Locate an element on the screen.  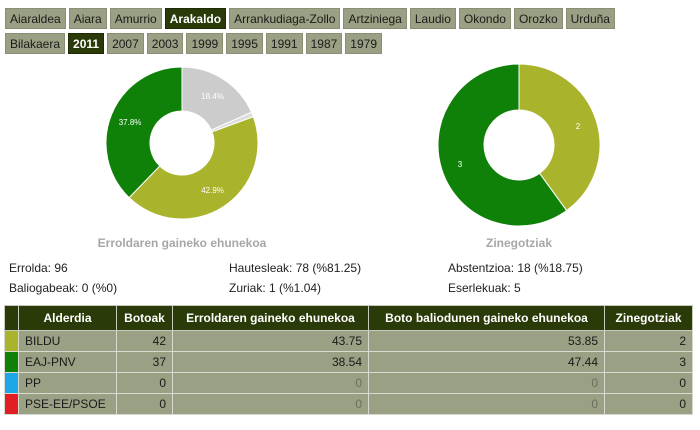
councillors-donut: 23 is located at coordinates (519, 145).